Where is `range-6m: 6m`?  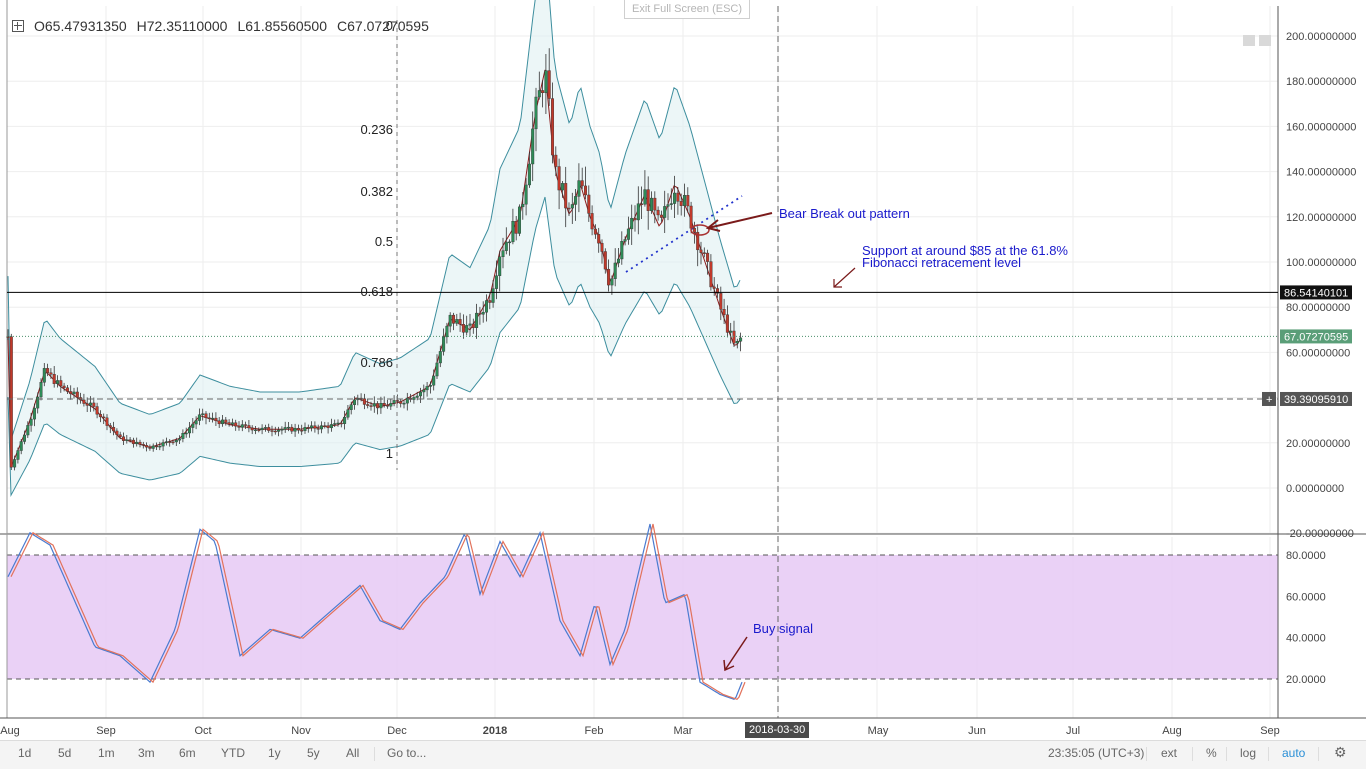 range-6m: 6m is located at coordinates (187, 753).